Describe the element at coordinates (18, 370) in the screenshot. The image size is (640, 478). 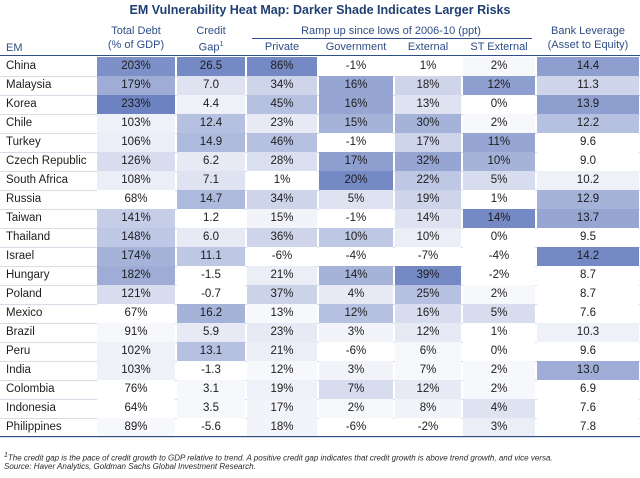
I see `row-label-india: India` at that location.